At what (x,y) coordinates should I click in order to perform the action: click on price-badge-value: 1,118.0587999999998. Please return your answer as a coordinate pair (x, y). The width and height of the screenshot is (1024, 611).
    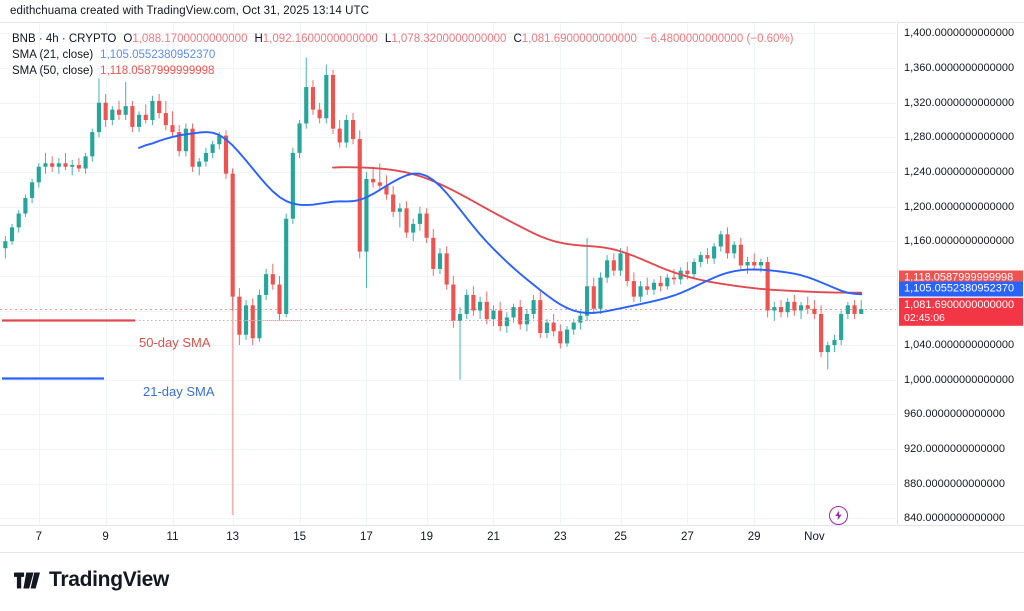
    Looking at the image, I should click on (959, 277).